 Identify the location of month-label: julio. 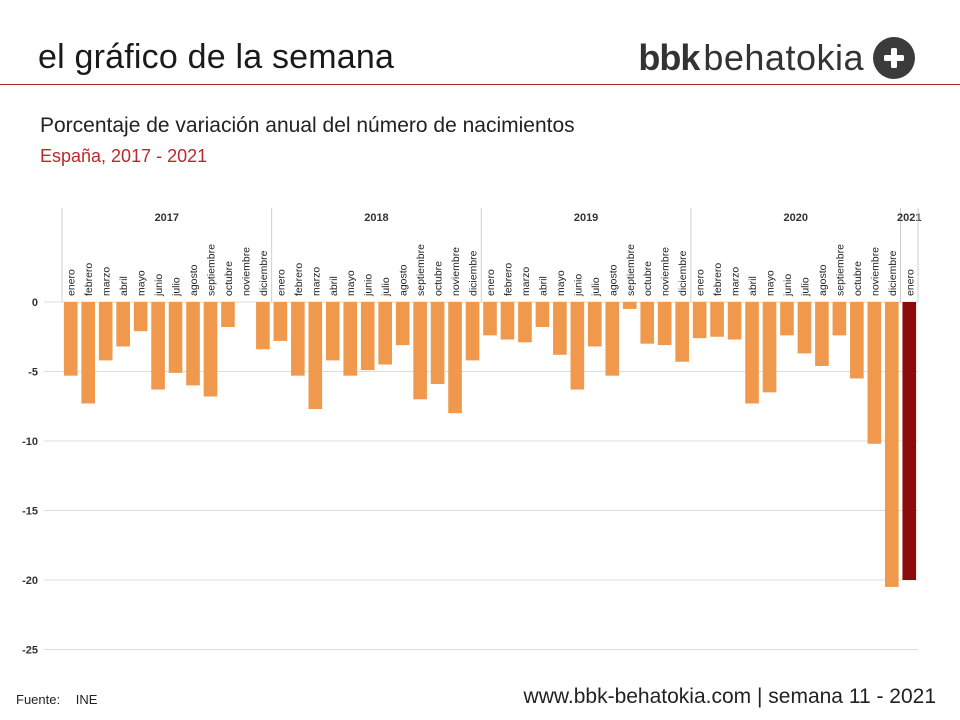
(386, 287).